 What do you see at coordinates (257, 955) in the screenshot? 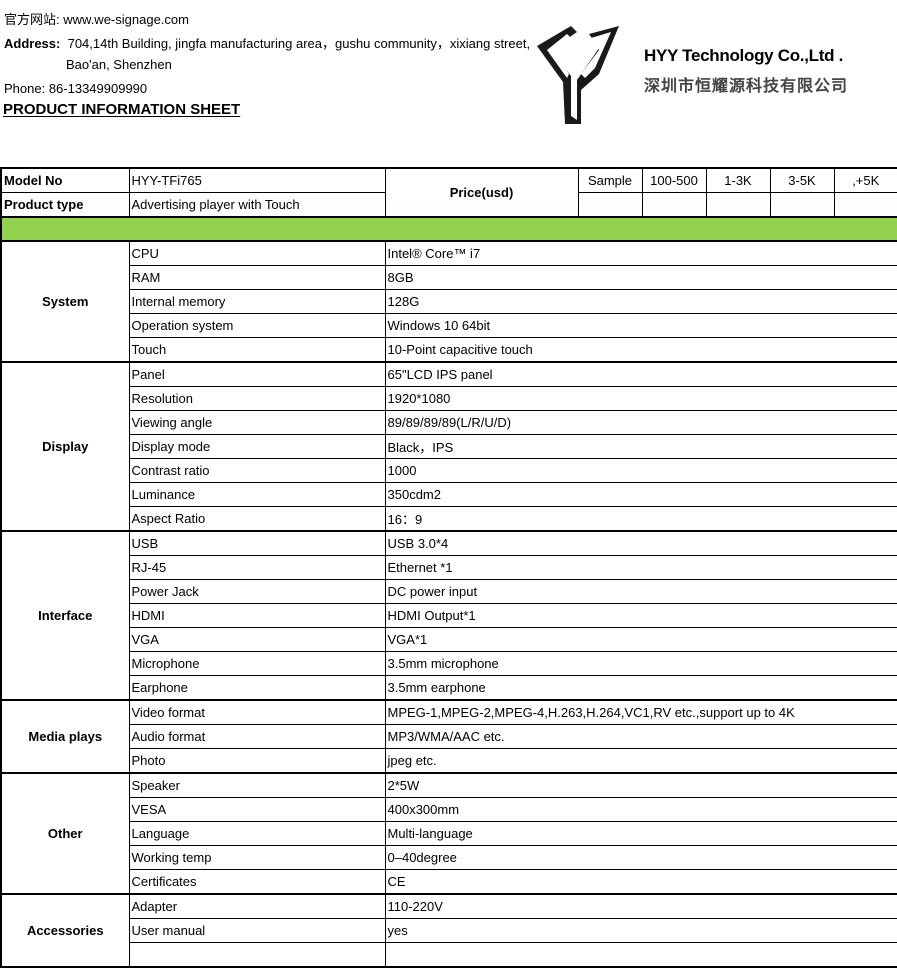
I see `spec-label` at bounding box center [257, 955].